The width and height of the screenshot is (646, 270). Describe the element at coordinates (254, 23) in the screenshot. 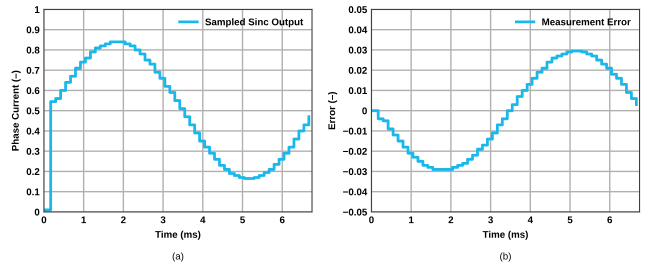

I see `legend-label: Sampled Sinc Output` at that location.